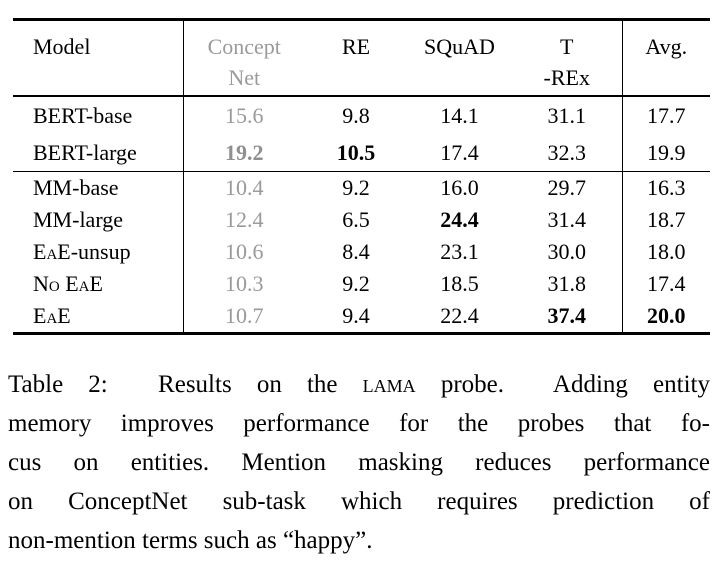 The height and width of the screenshot is (572, 722). I want to click on table-row-mm-large: MM-large 12.4 6.5 24.4 31.4 18.7, so click(361, 220).